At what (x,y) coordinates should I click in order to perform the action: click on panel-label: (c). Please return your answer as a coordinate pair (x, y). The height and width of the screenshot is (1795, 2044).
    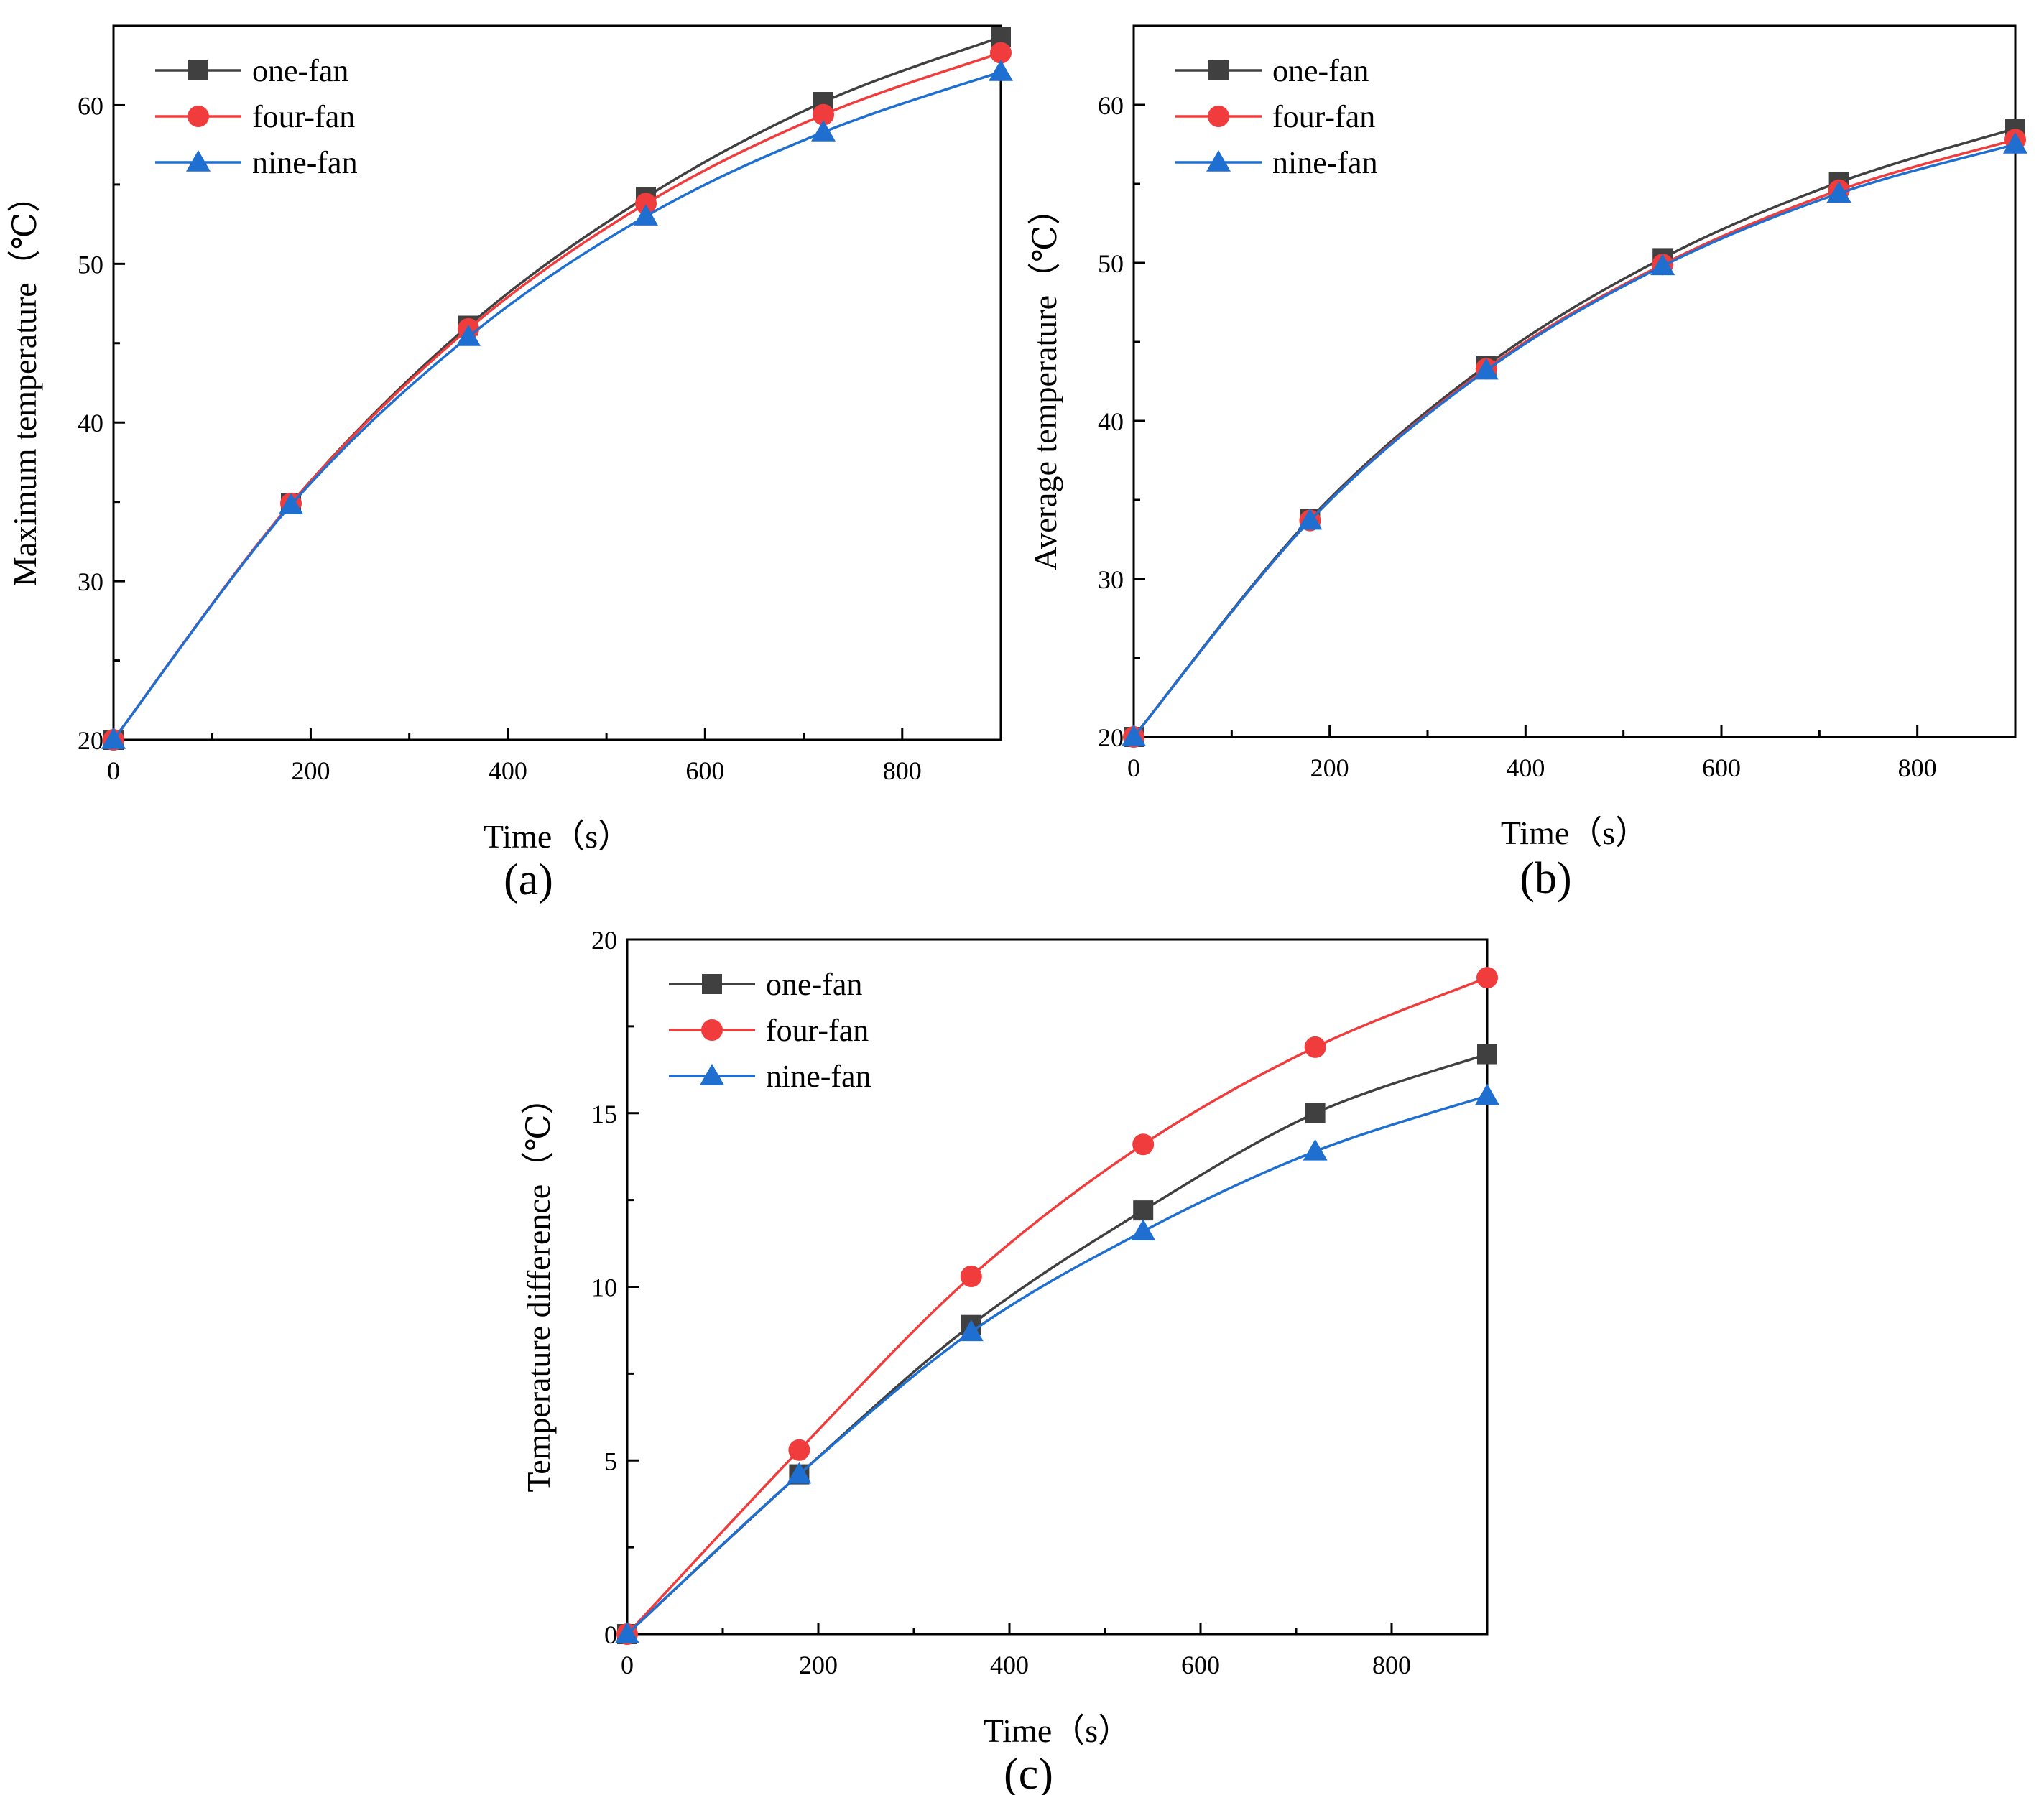
    Looking at the image, I should click on (1028, 1772).